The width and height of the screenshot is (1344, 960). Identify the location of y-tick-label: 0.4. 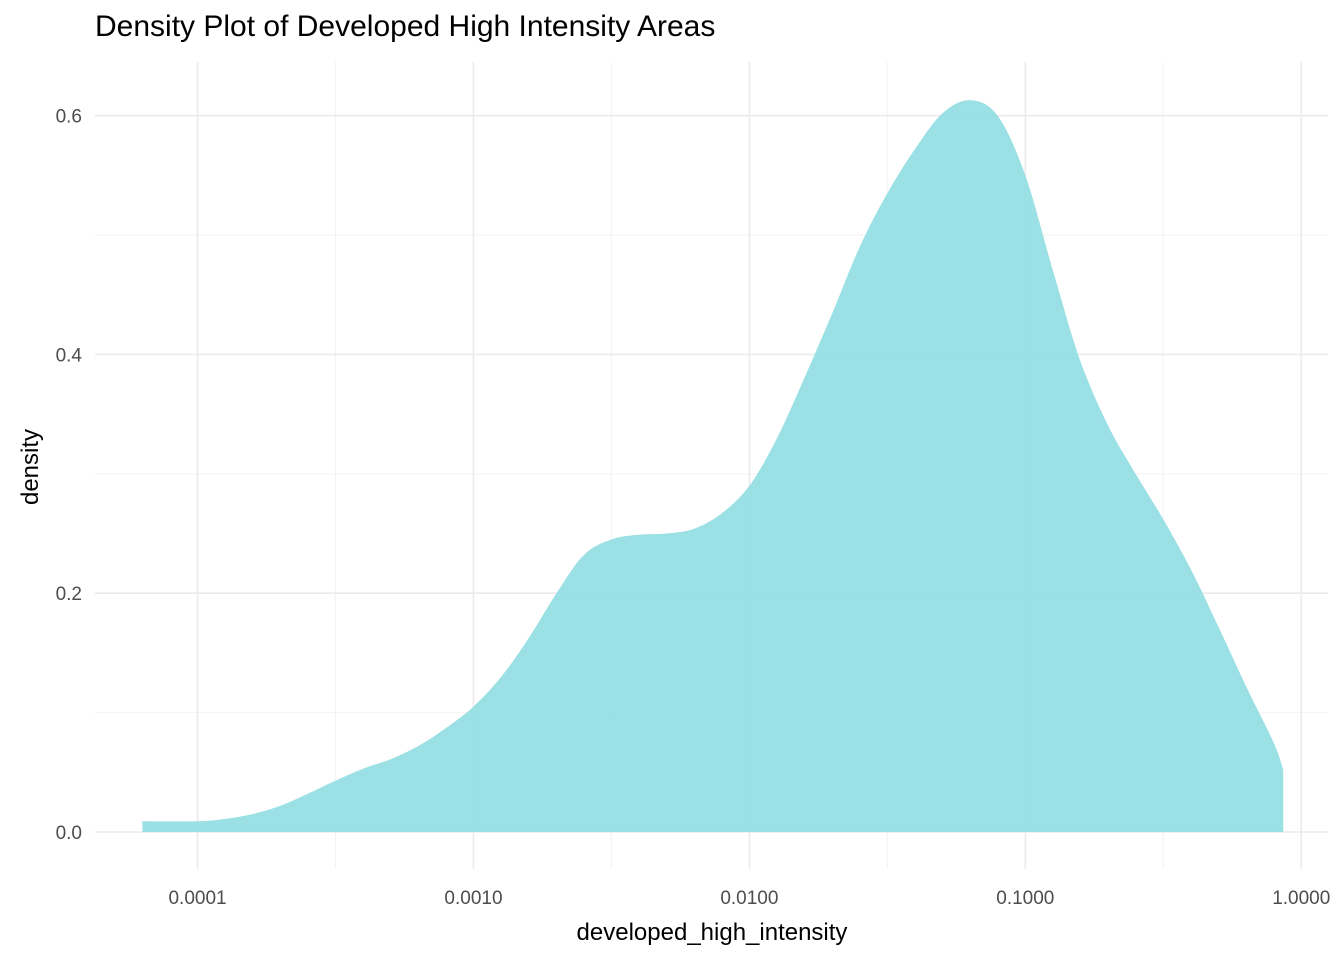
(69, 355).